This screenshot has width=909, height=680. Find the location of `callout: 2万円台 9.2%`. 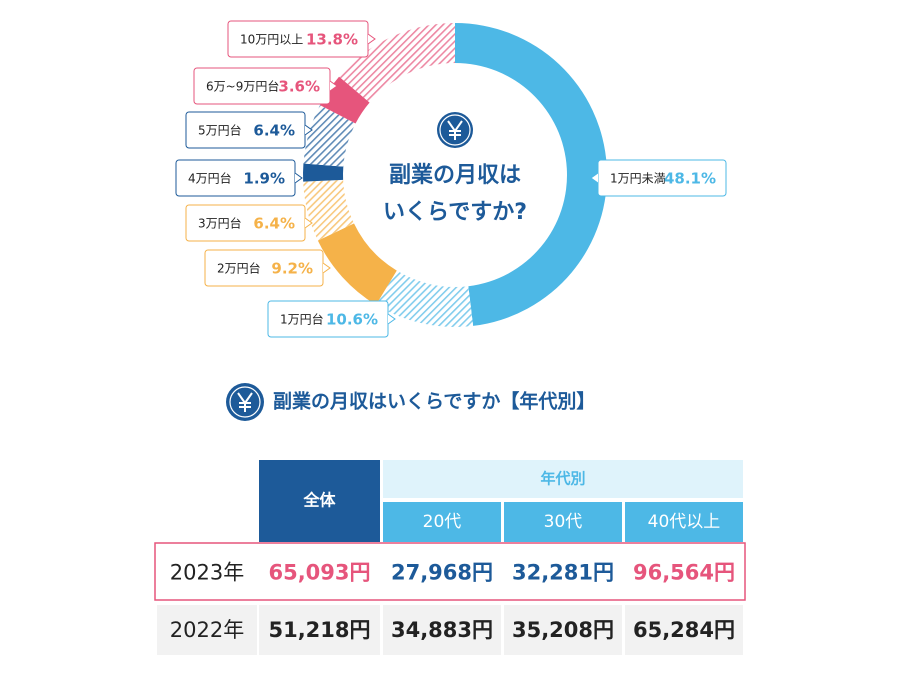

callout: 2万円台 9.2% is located at coordinates (267, 268).